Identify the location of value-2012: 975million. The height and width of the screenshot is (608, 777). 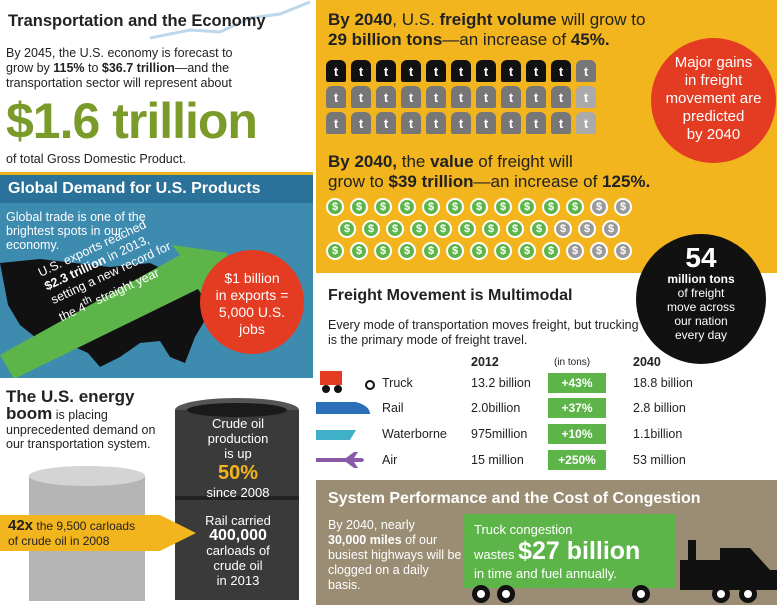
(499, 434).